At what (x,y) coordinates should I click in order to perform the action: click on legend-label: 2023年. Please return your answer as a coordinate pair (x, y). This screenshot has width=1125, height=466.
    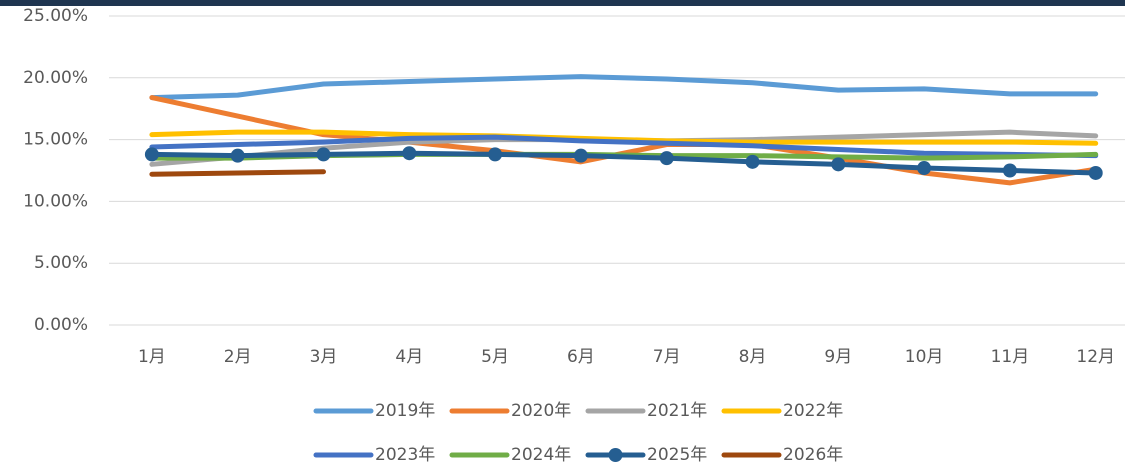
    Looking at the image, I should click on (405, 455).